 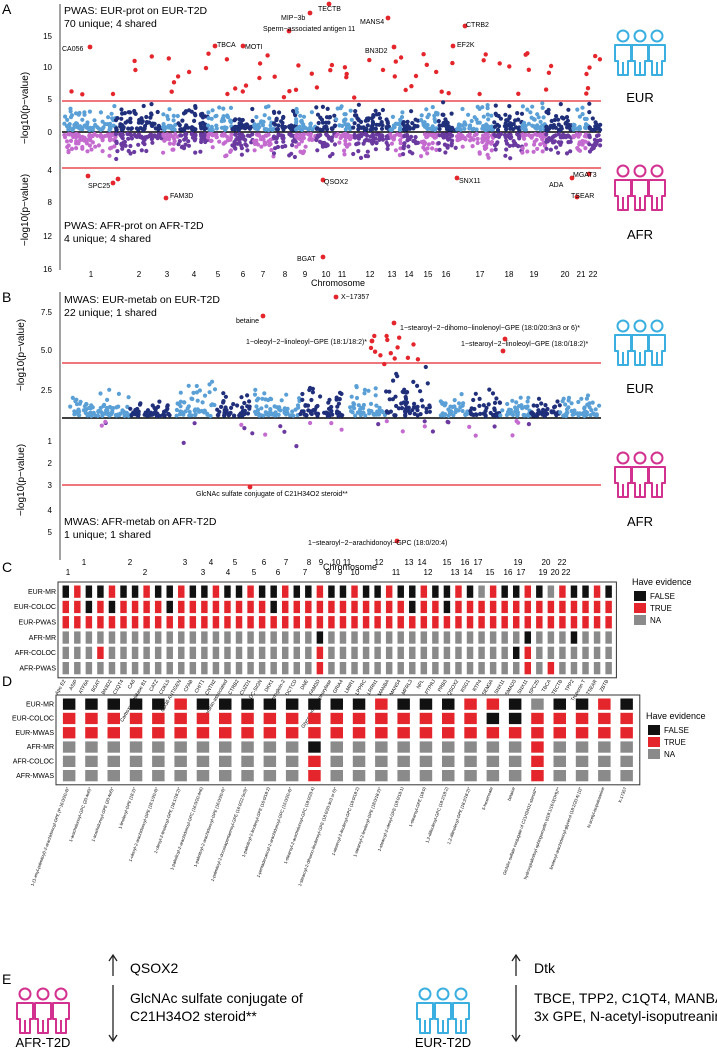 What do you see at coordinates (136, 11) in the screenshot?
I see `panel-a-eur-title: PWAS: EUR-prot on EUR-T2D` at bounding box center [136, 11].